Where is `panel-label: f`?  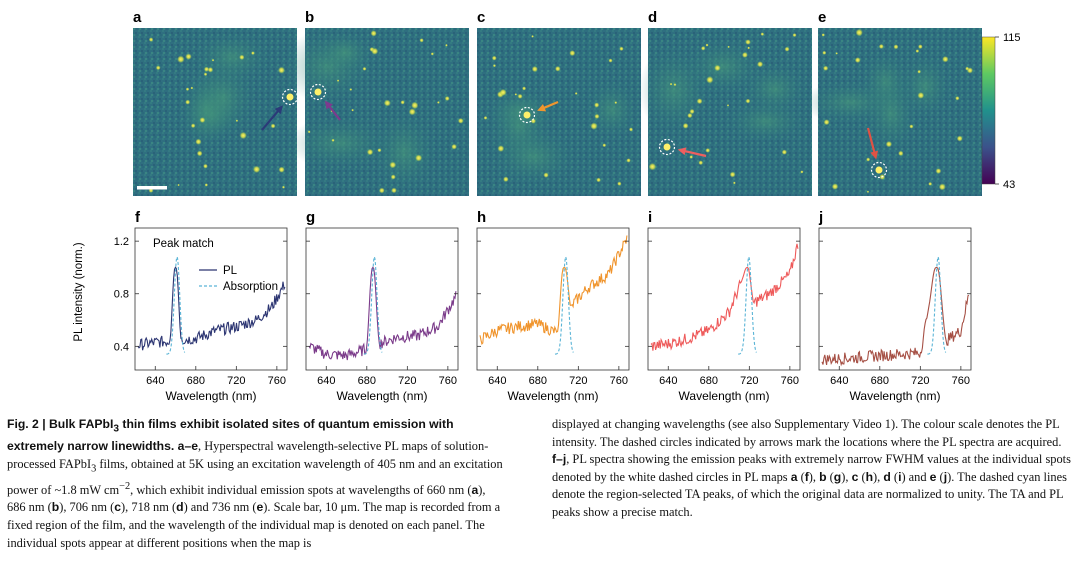 panel-label: f is located at coordinates (138, 217).